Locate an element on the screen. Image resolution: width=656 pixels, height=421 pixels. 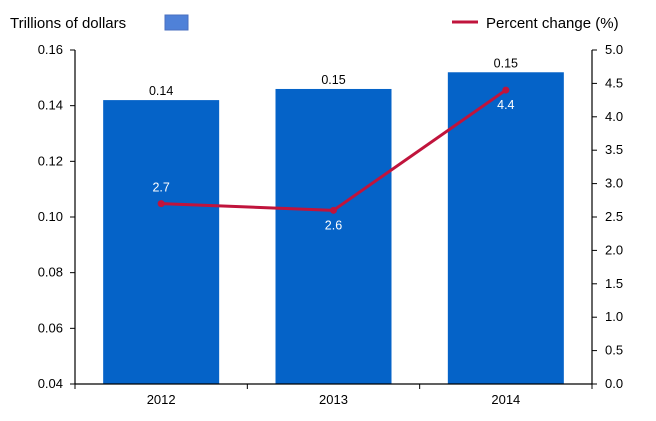
right-tick-label: 1.5 is located at coordinates (614, 283).